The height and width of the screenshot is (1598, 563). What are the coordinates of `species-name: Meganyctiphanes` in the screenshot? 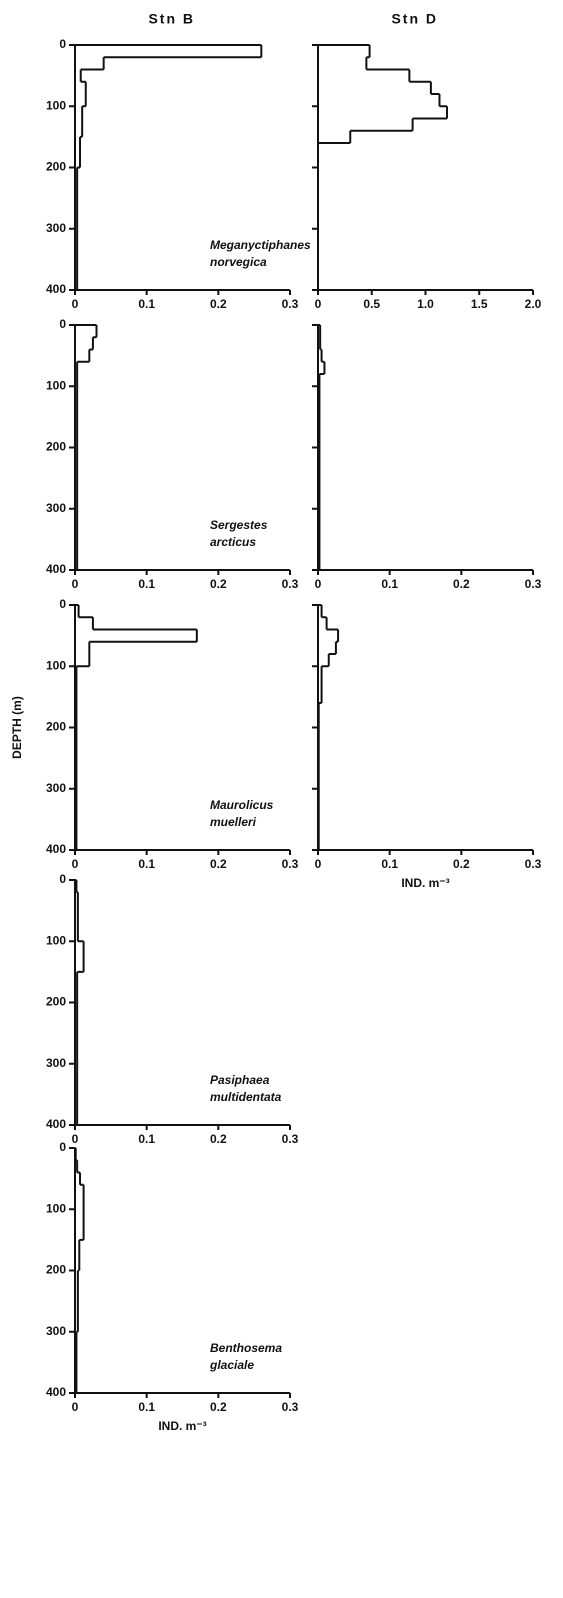 It's located at (260, 245).